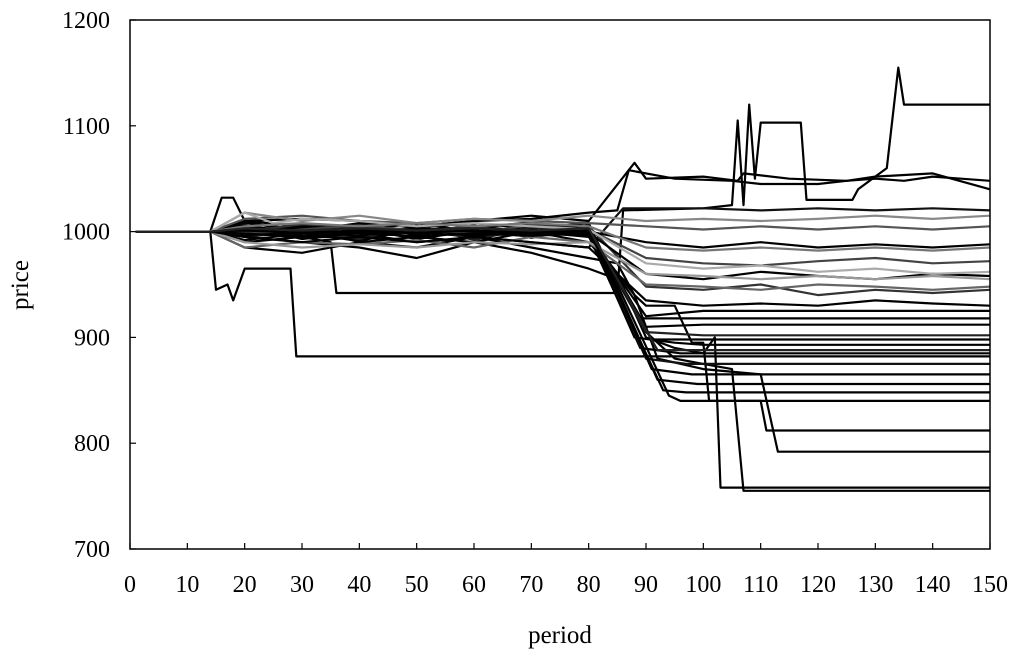 The height and width of the screenshot is (657, 1021). I want to click on x-tick-label: 10, so click(187, 585).